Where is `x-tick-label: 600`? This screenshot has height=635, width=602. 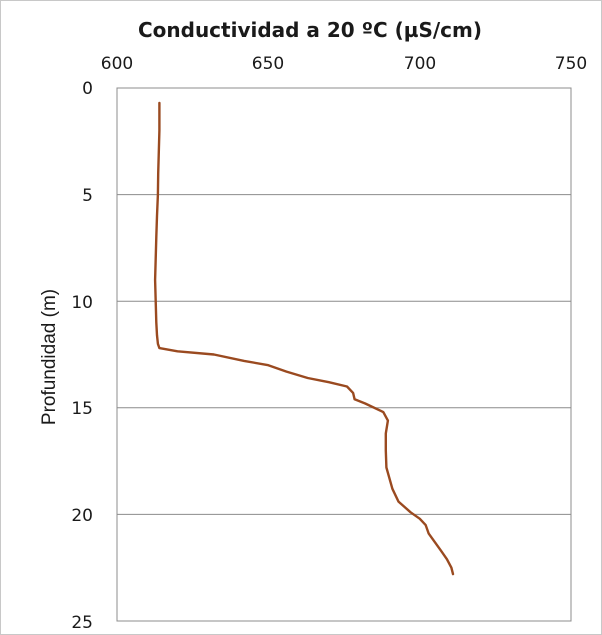 x-tick-label: 600 is located at coordinates (117, 64).